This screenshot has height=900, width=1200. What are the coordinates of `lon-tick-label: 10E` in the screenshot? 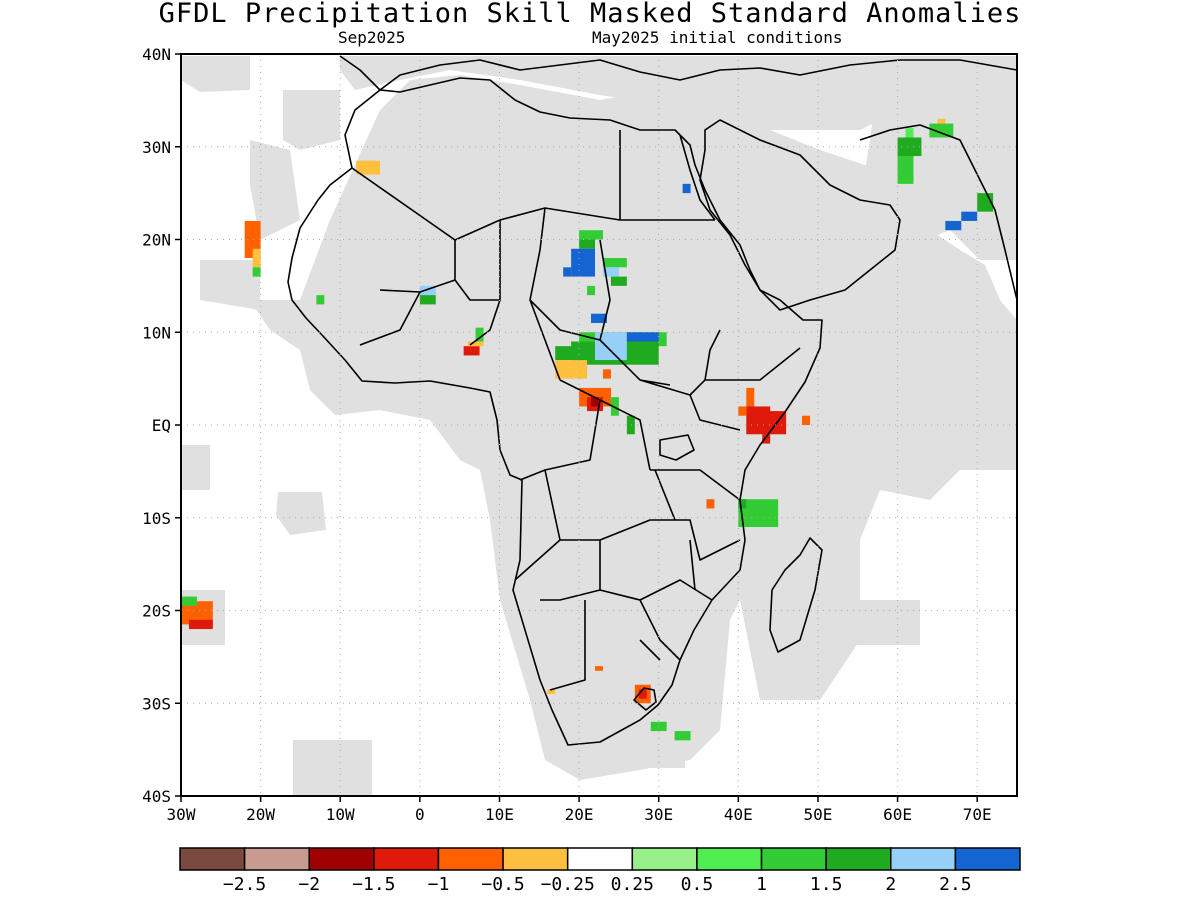 It's located at (499, 814).